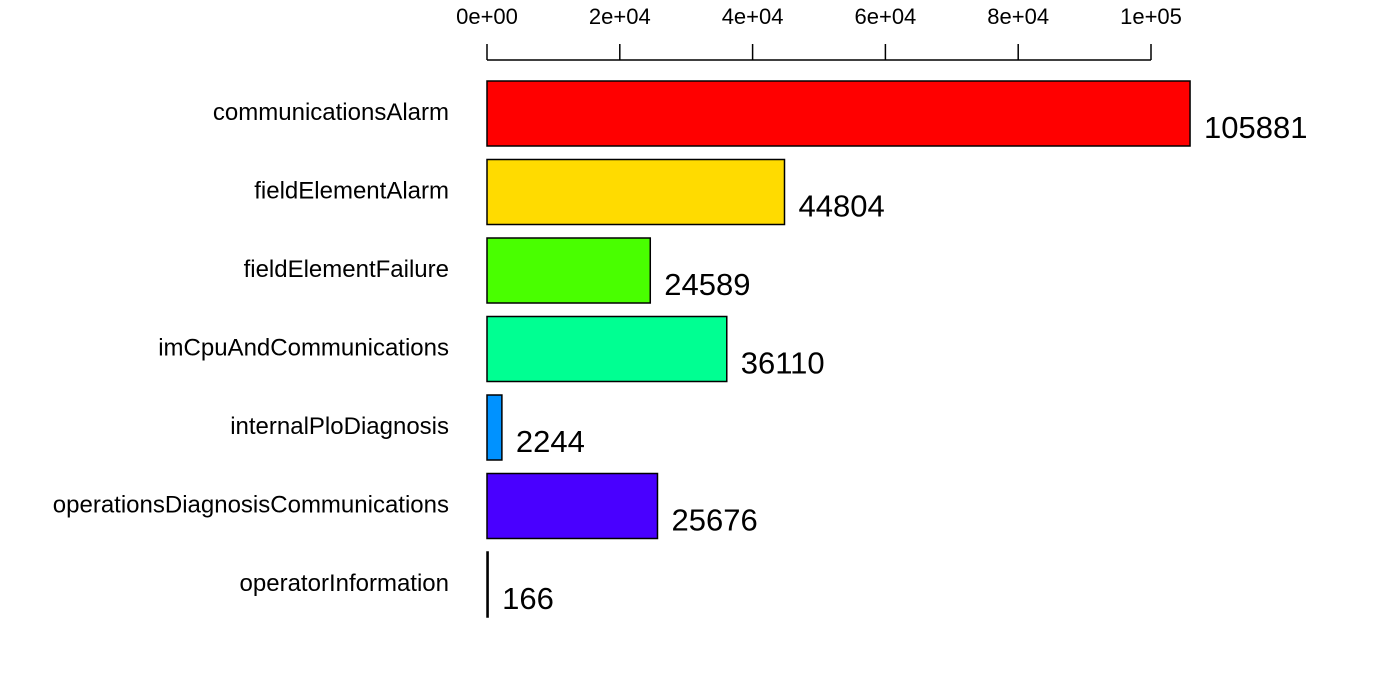 This screenshot has width=1400, height=700. Describe the element at coordinates (487, 16) in the screenshot. I see `x-tick-label: 0e+00` at that location.